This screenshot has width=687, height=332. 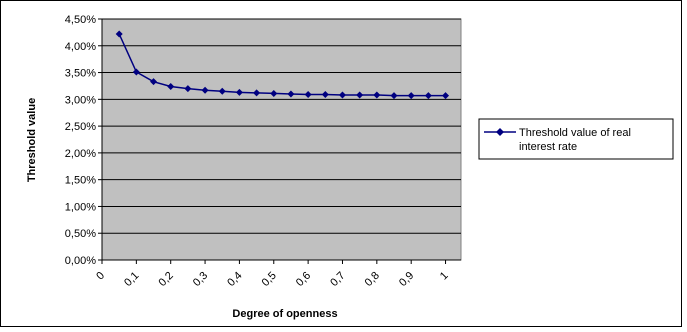 I want to click on x-tick-label: 0,5, so click(x=269, y=279).